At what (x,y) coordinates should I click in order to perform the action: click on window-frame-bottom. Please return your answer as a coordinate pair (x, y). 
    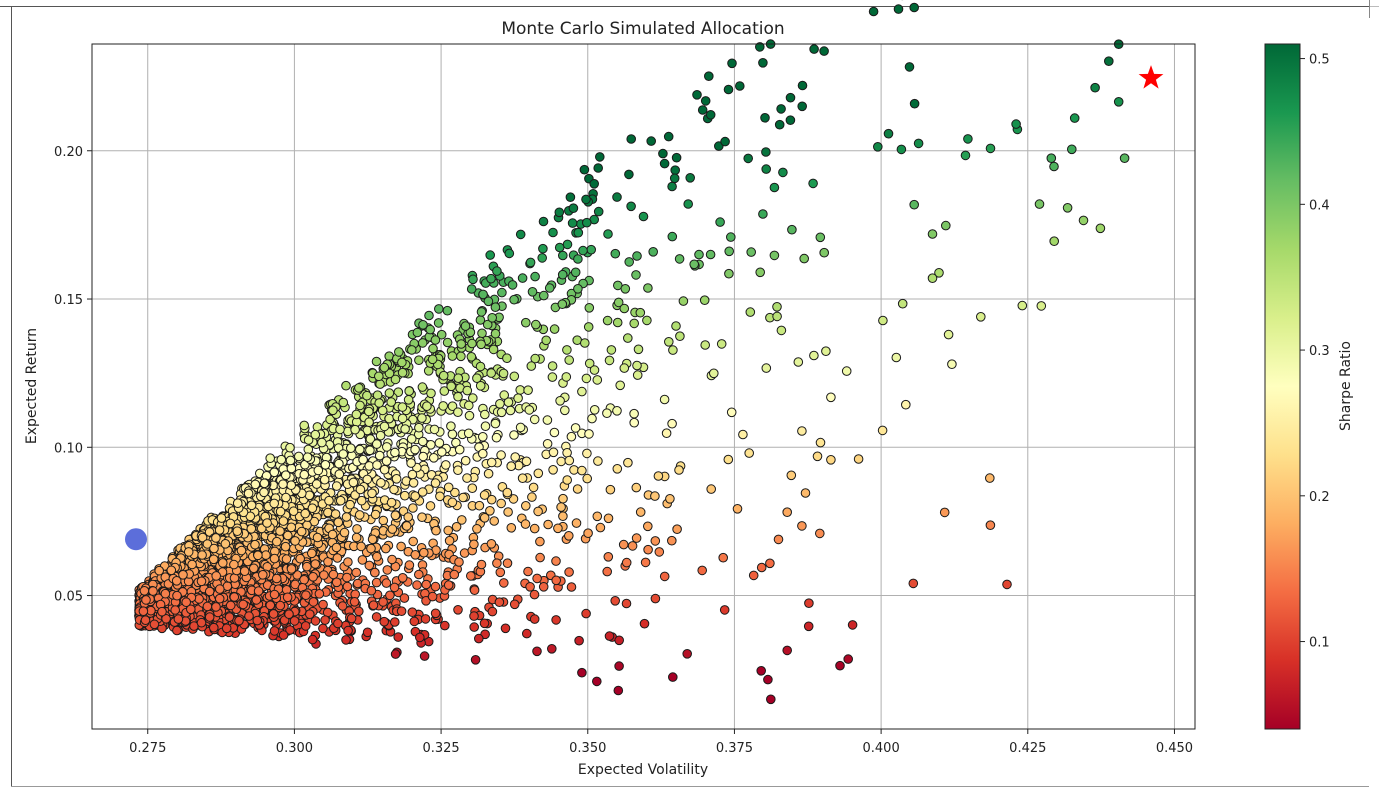
    Looking at the image, I should click on (690, 786).